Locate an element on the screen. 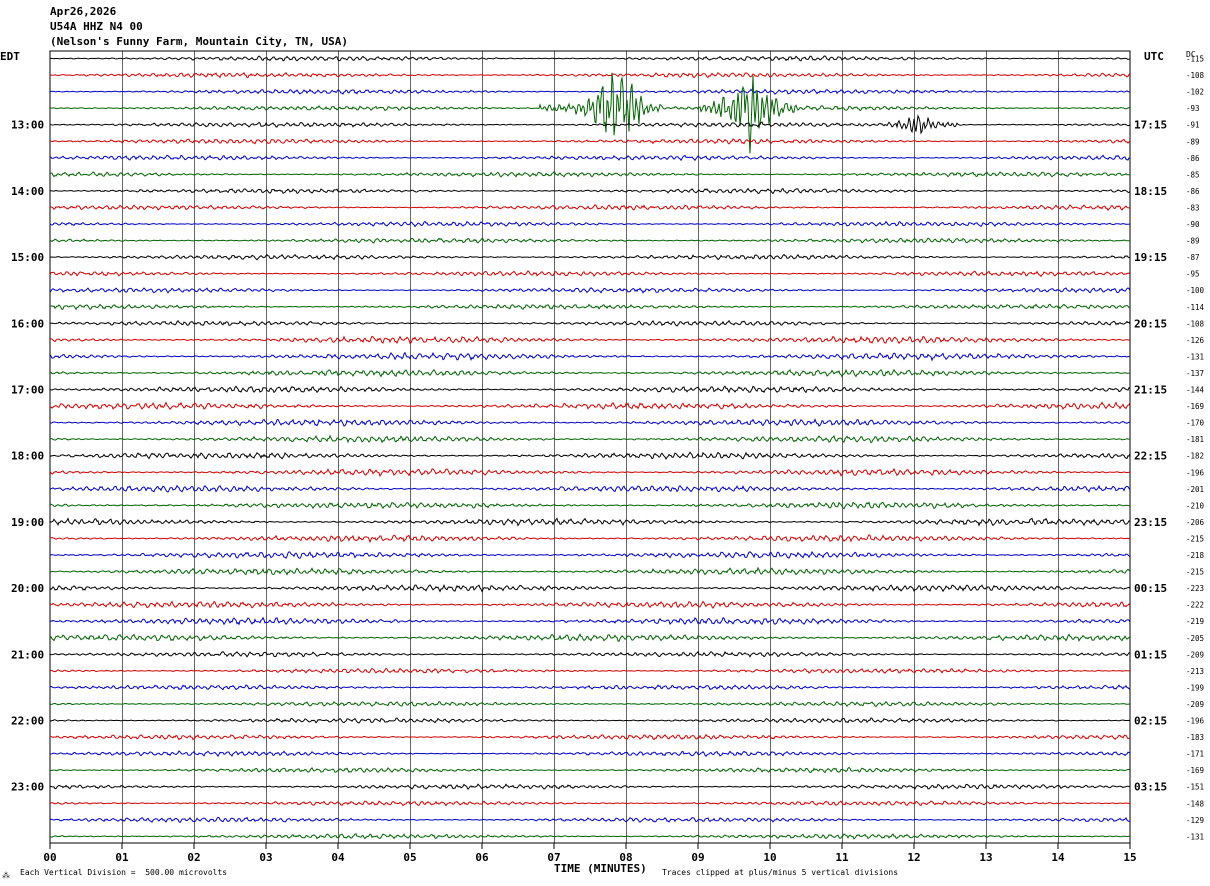  x-tick-label: 02 is located at coordinates (193, 857).